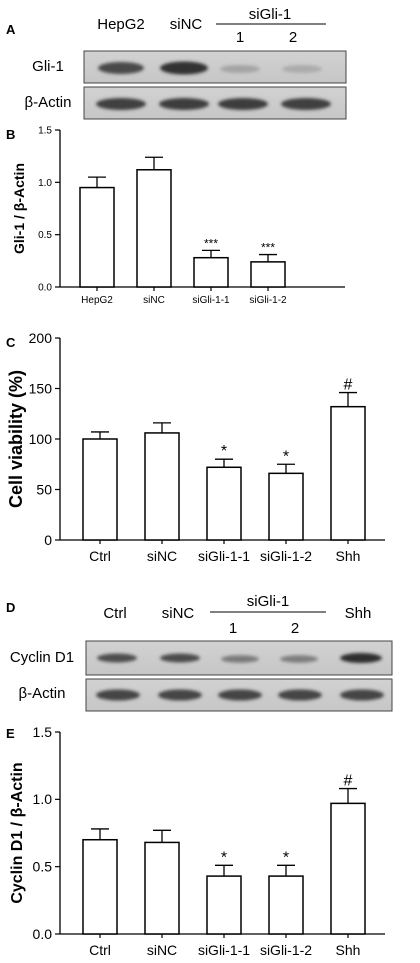 Image resolution: width=420 pixels, height=963 pixels. What do you see at coordinates (358, 613) in the screenshot?
I see `lane-header-shh: Shh` at bounding box center [358, 613].